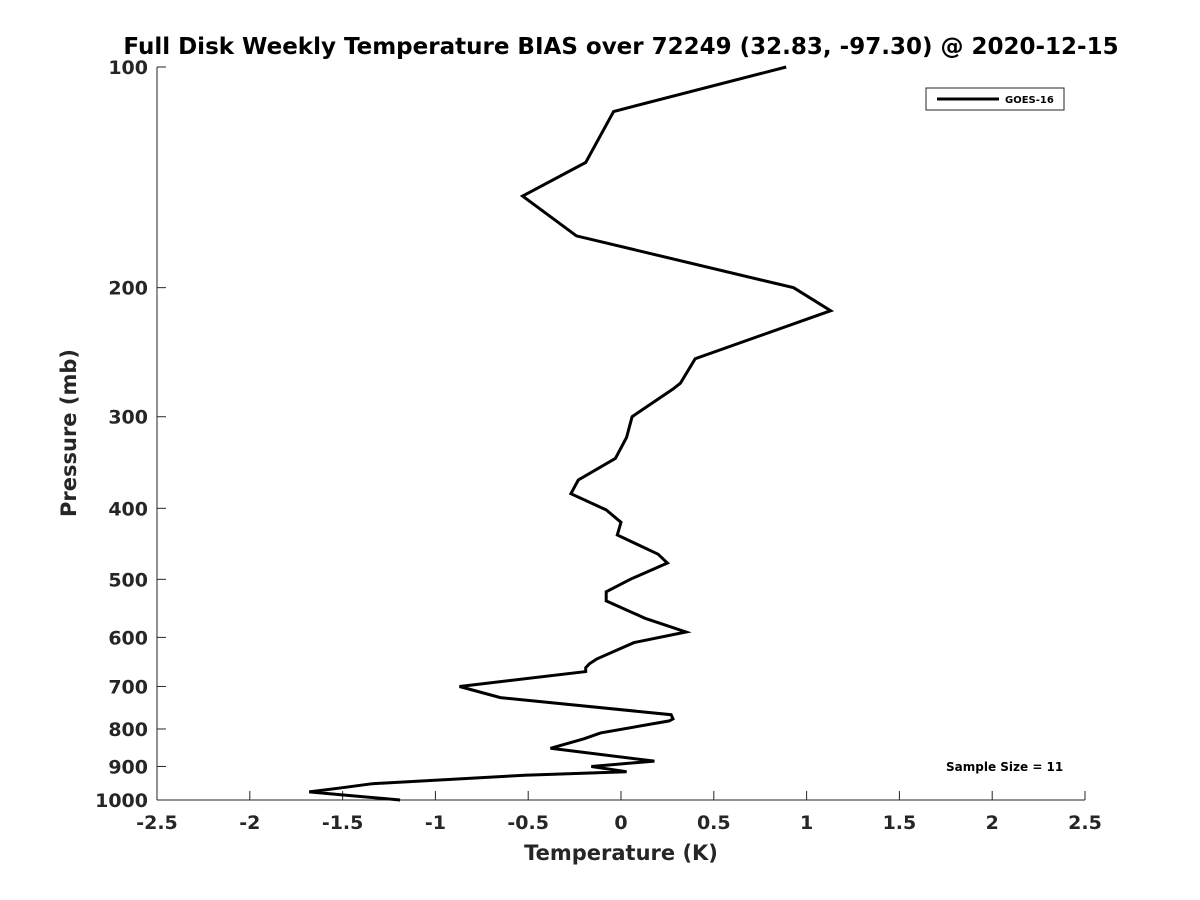  Describe the element at coordinates (806, 823) in the screenshot. I see `x-tick-label: 1` at that location.